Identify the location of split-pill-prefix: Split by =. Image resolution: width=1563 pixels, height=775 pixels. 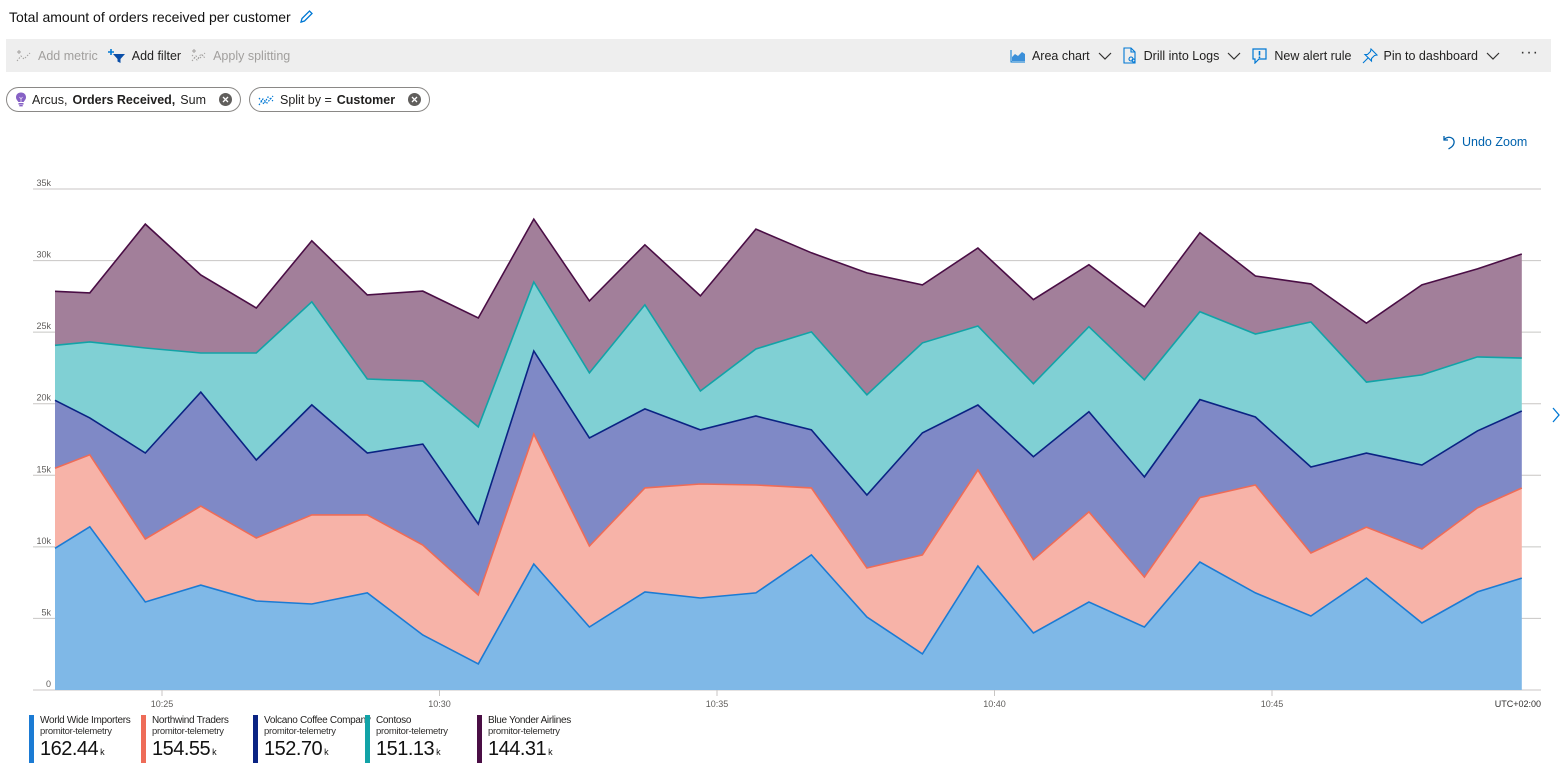
(305, 99).